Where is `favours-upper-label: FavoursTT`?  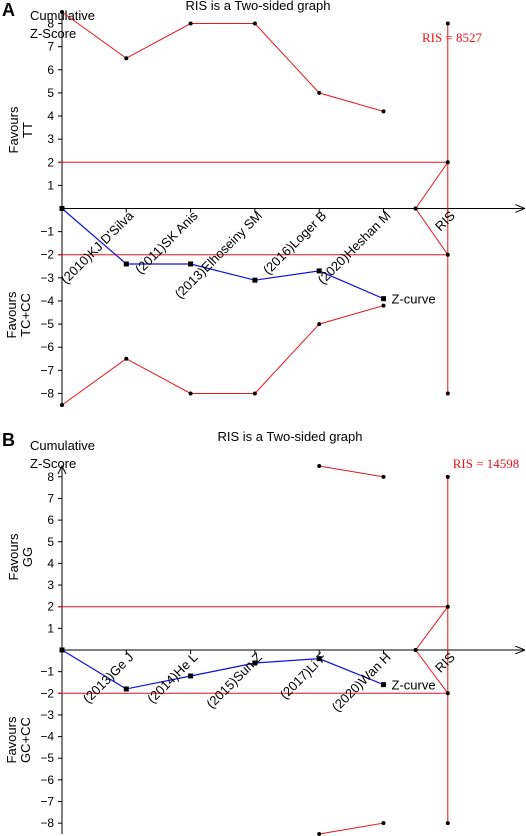 favours-upper-label: FavoursTT is located at coordinates (20, 129).